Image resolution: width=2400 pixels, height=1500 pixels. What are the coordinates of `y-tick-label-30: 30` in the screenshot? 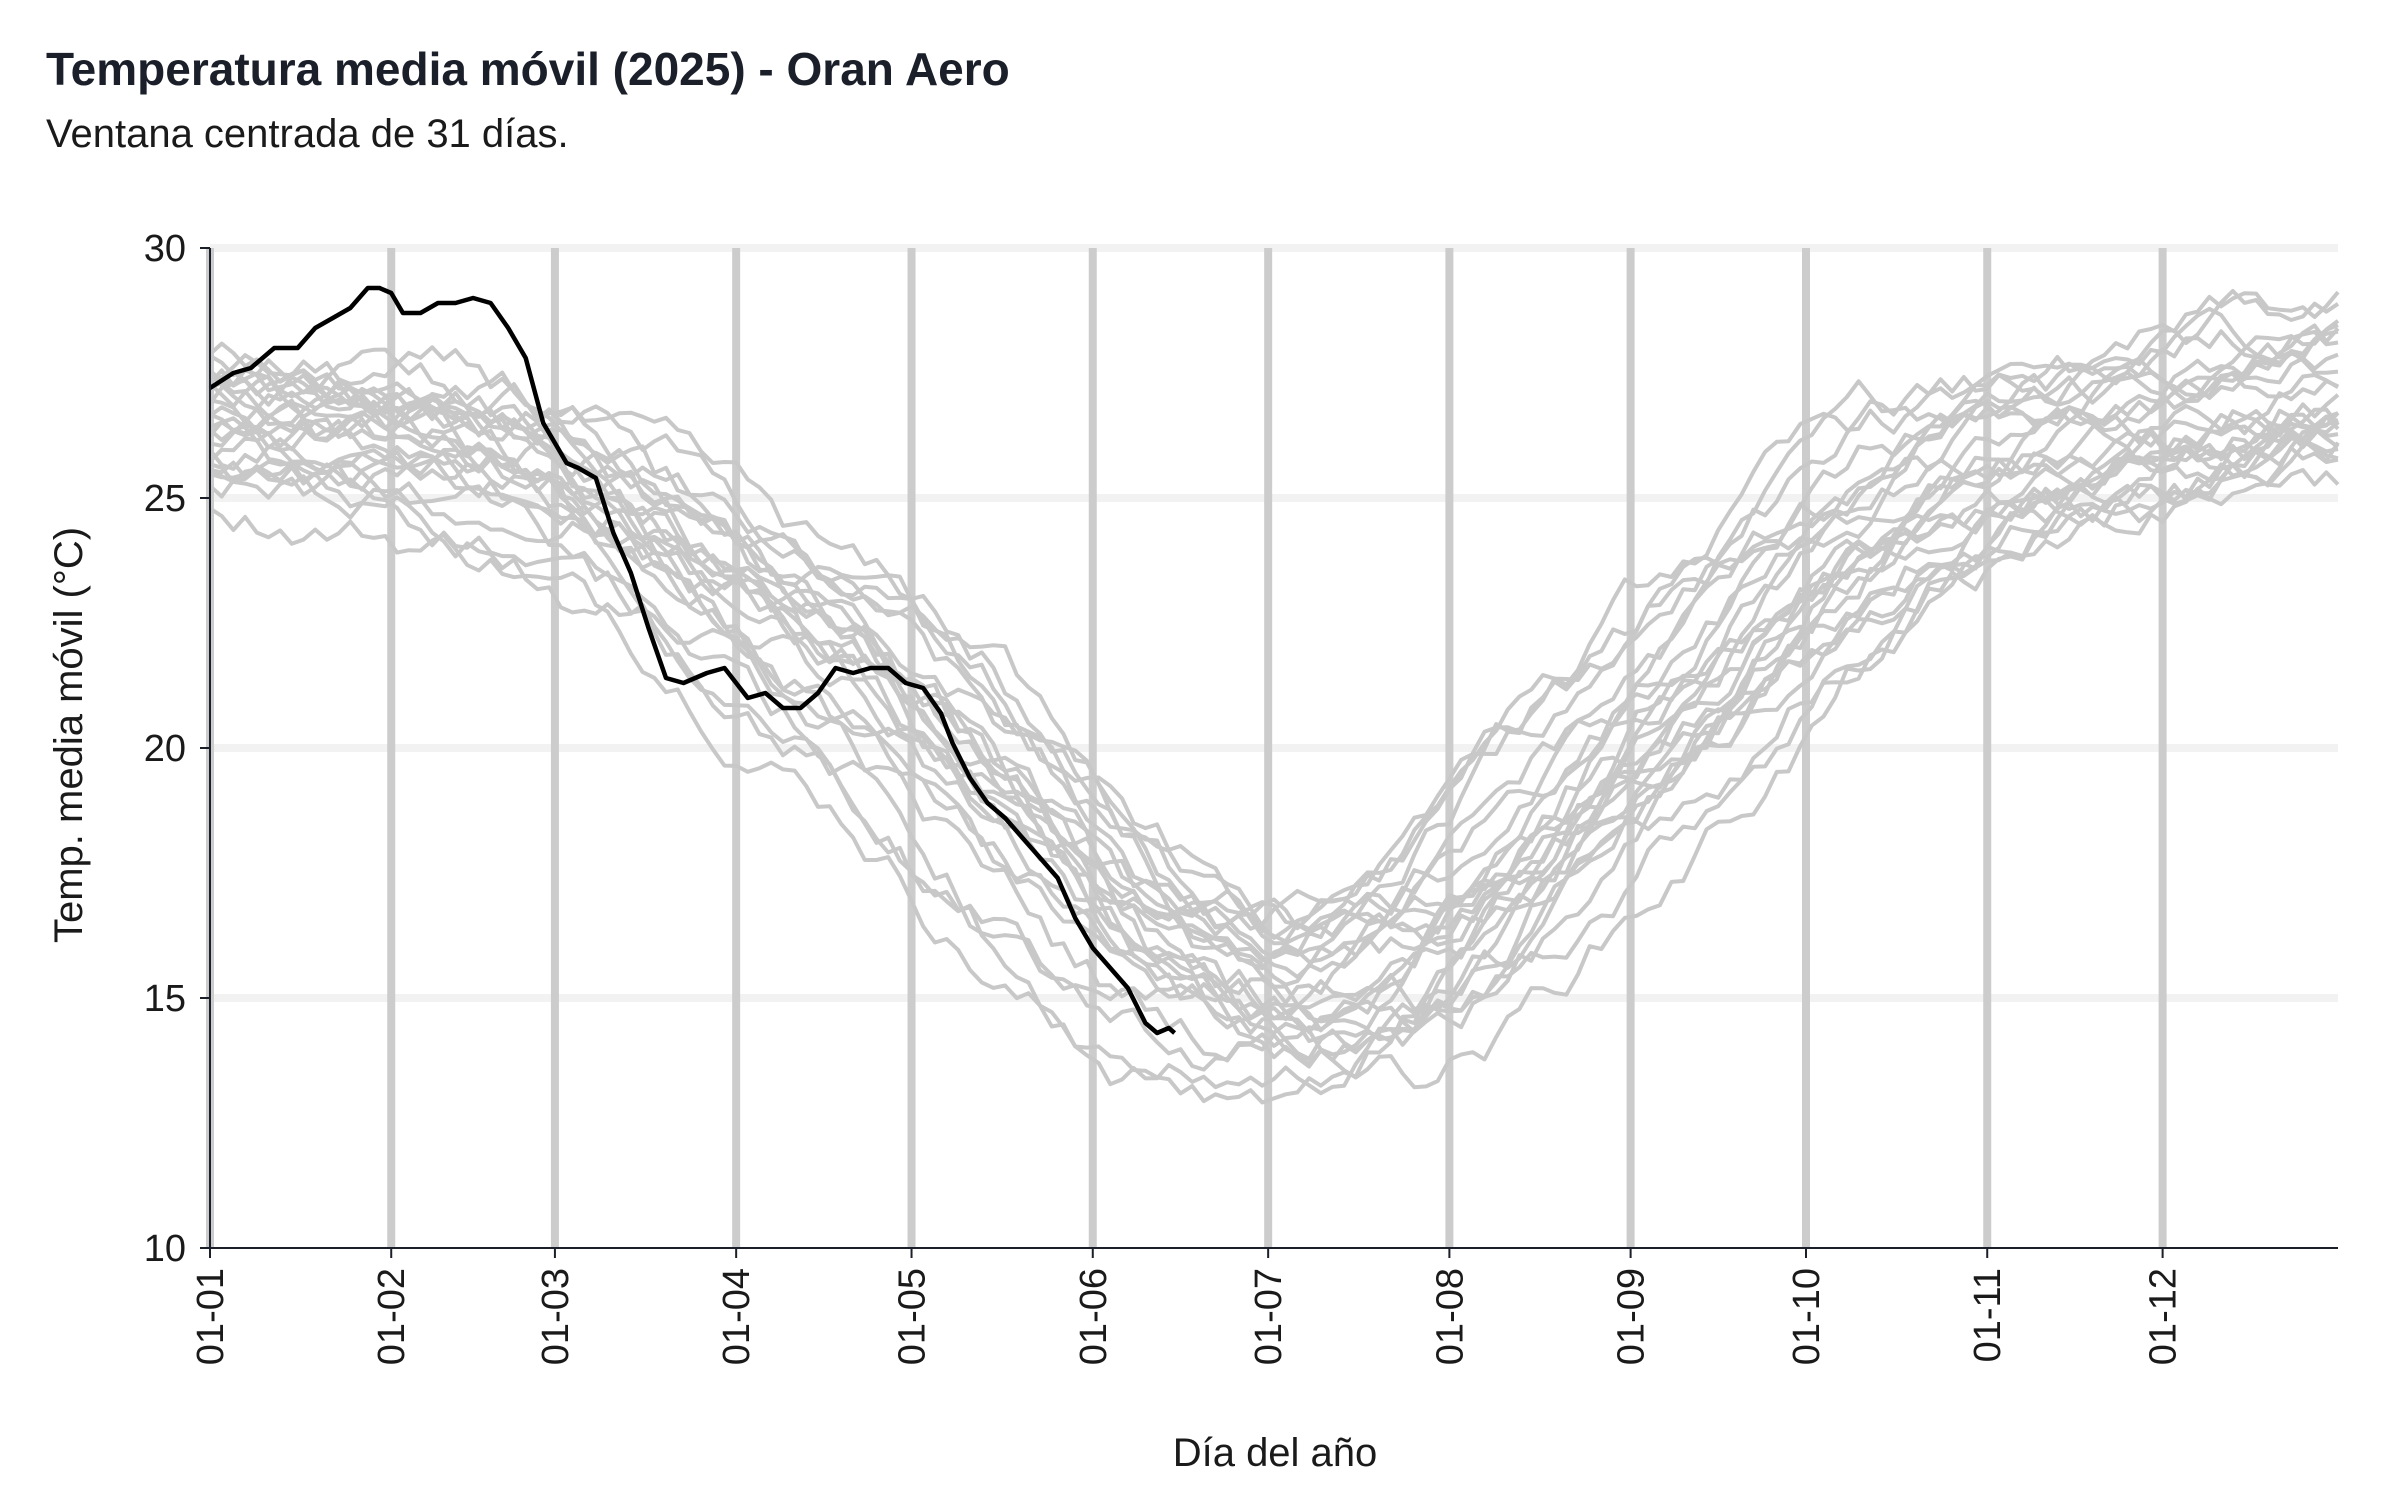 It's located at (165, 249).